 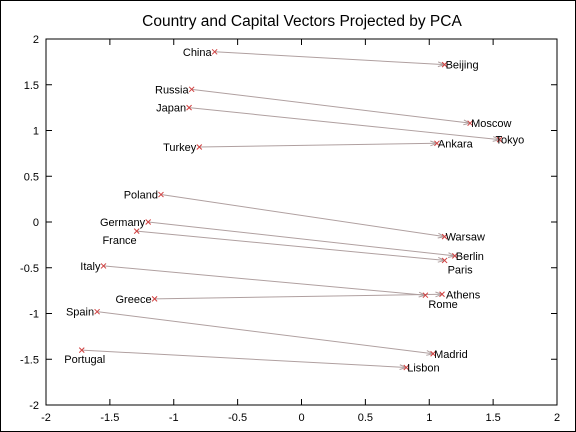 What do you see at coordinates (451, 355) in the screenshot?
I see `capital-label: Madrid` at bounding box center [451, 355].